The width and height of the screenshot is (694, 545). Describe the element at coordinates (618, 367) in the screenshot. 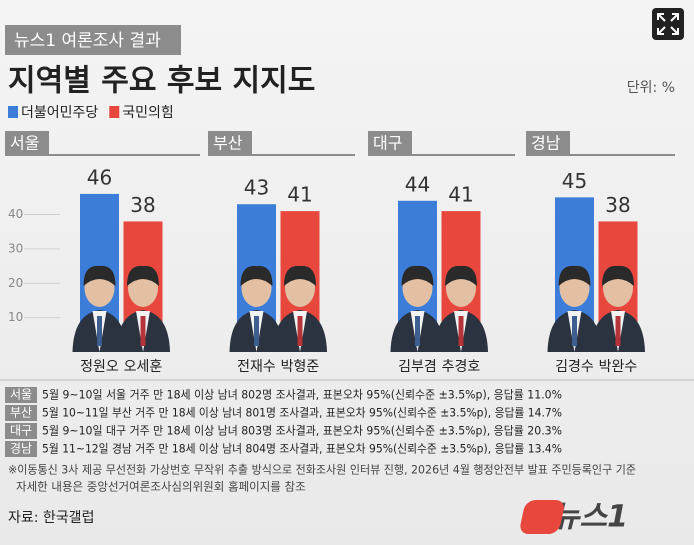

I see `candidate-name: 박완수` at that location.